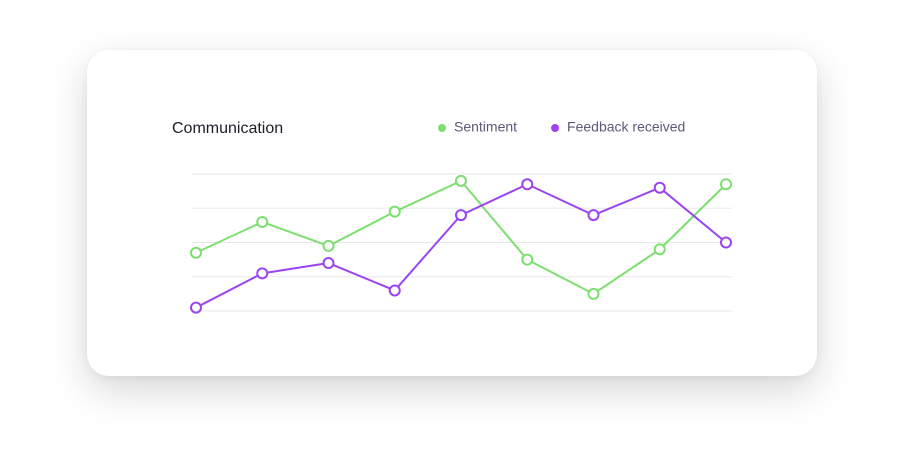  Describe the element at coordinates (626, 127) in the screenshot. I see `legend-label: Feedback received` at that location.